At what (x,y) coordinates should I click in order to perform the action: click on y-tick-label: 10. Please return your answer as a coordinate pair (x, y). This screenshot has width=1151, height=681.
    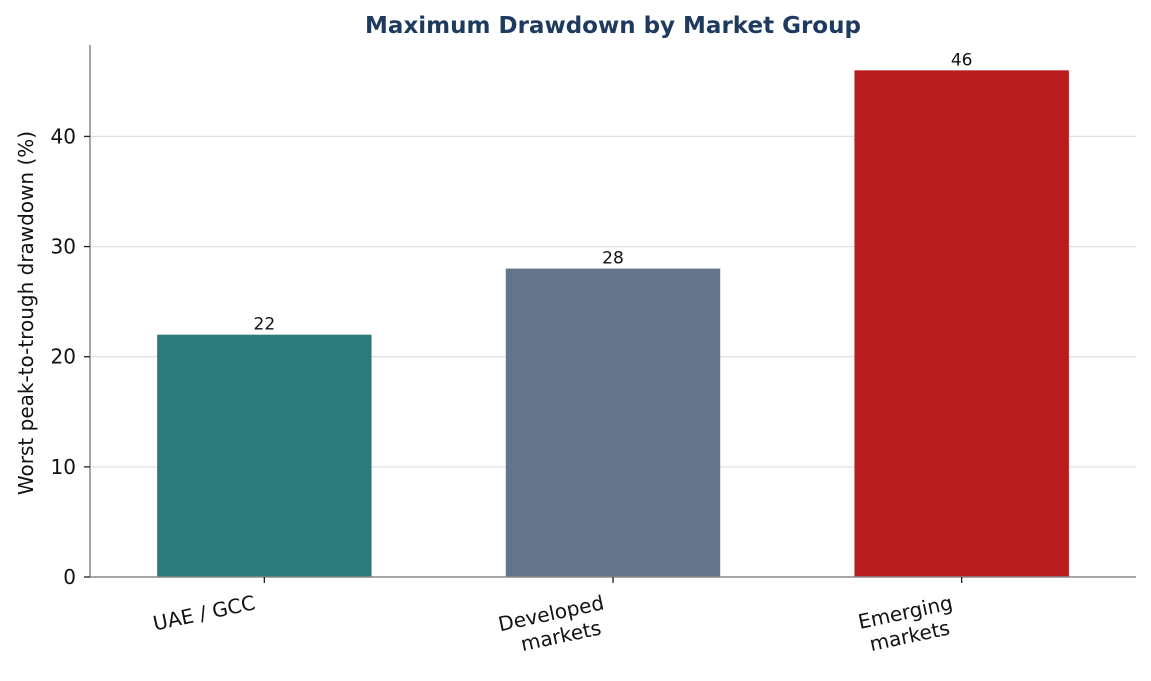
    Looking at the image, I should click on (63, 467).